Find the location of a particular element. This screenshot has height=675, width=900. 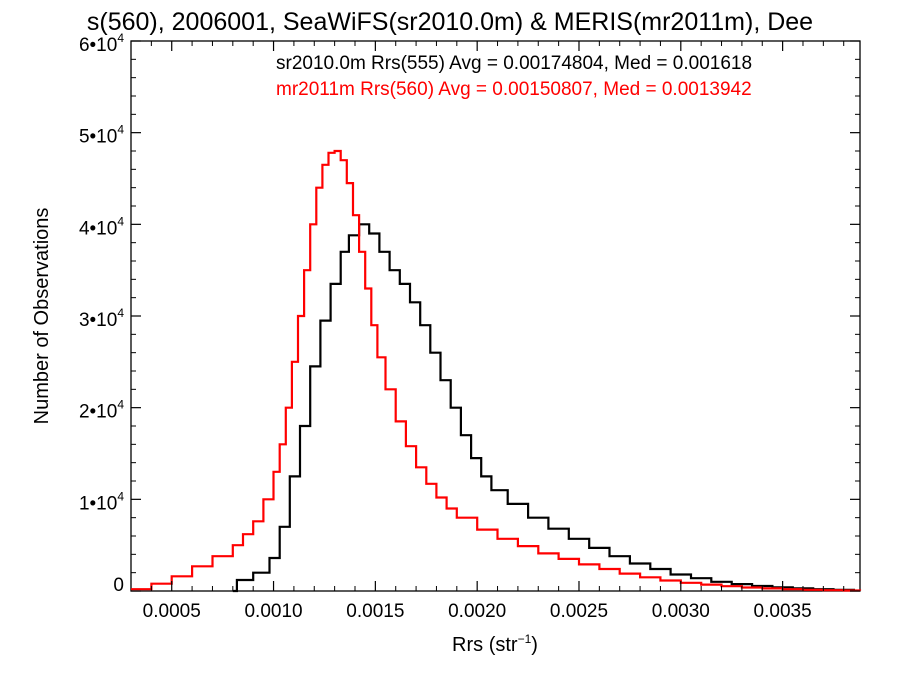

y-tick-label: 3•104 is located at coordinates (101, 318).